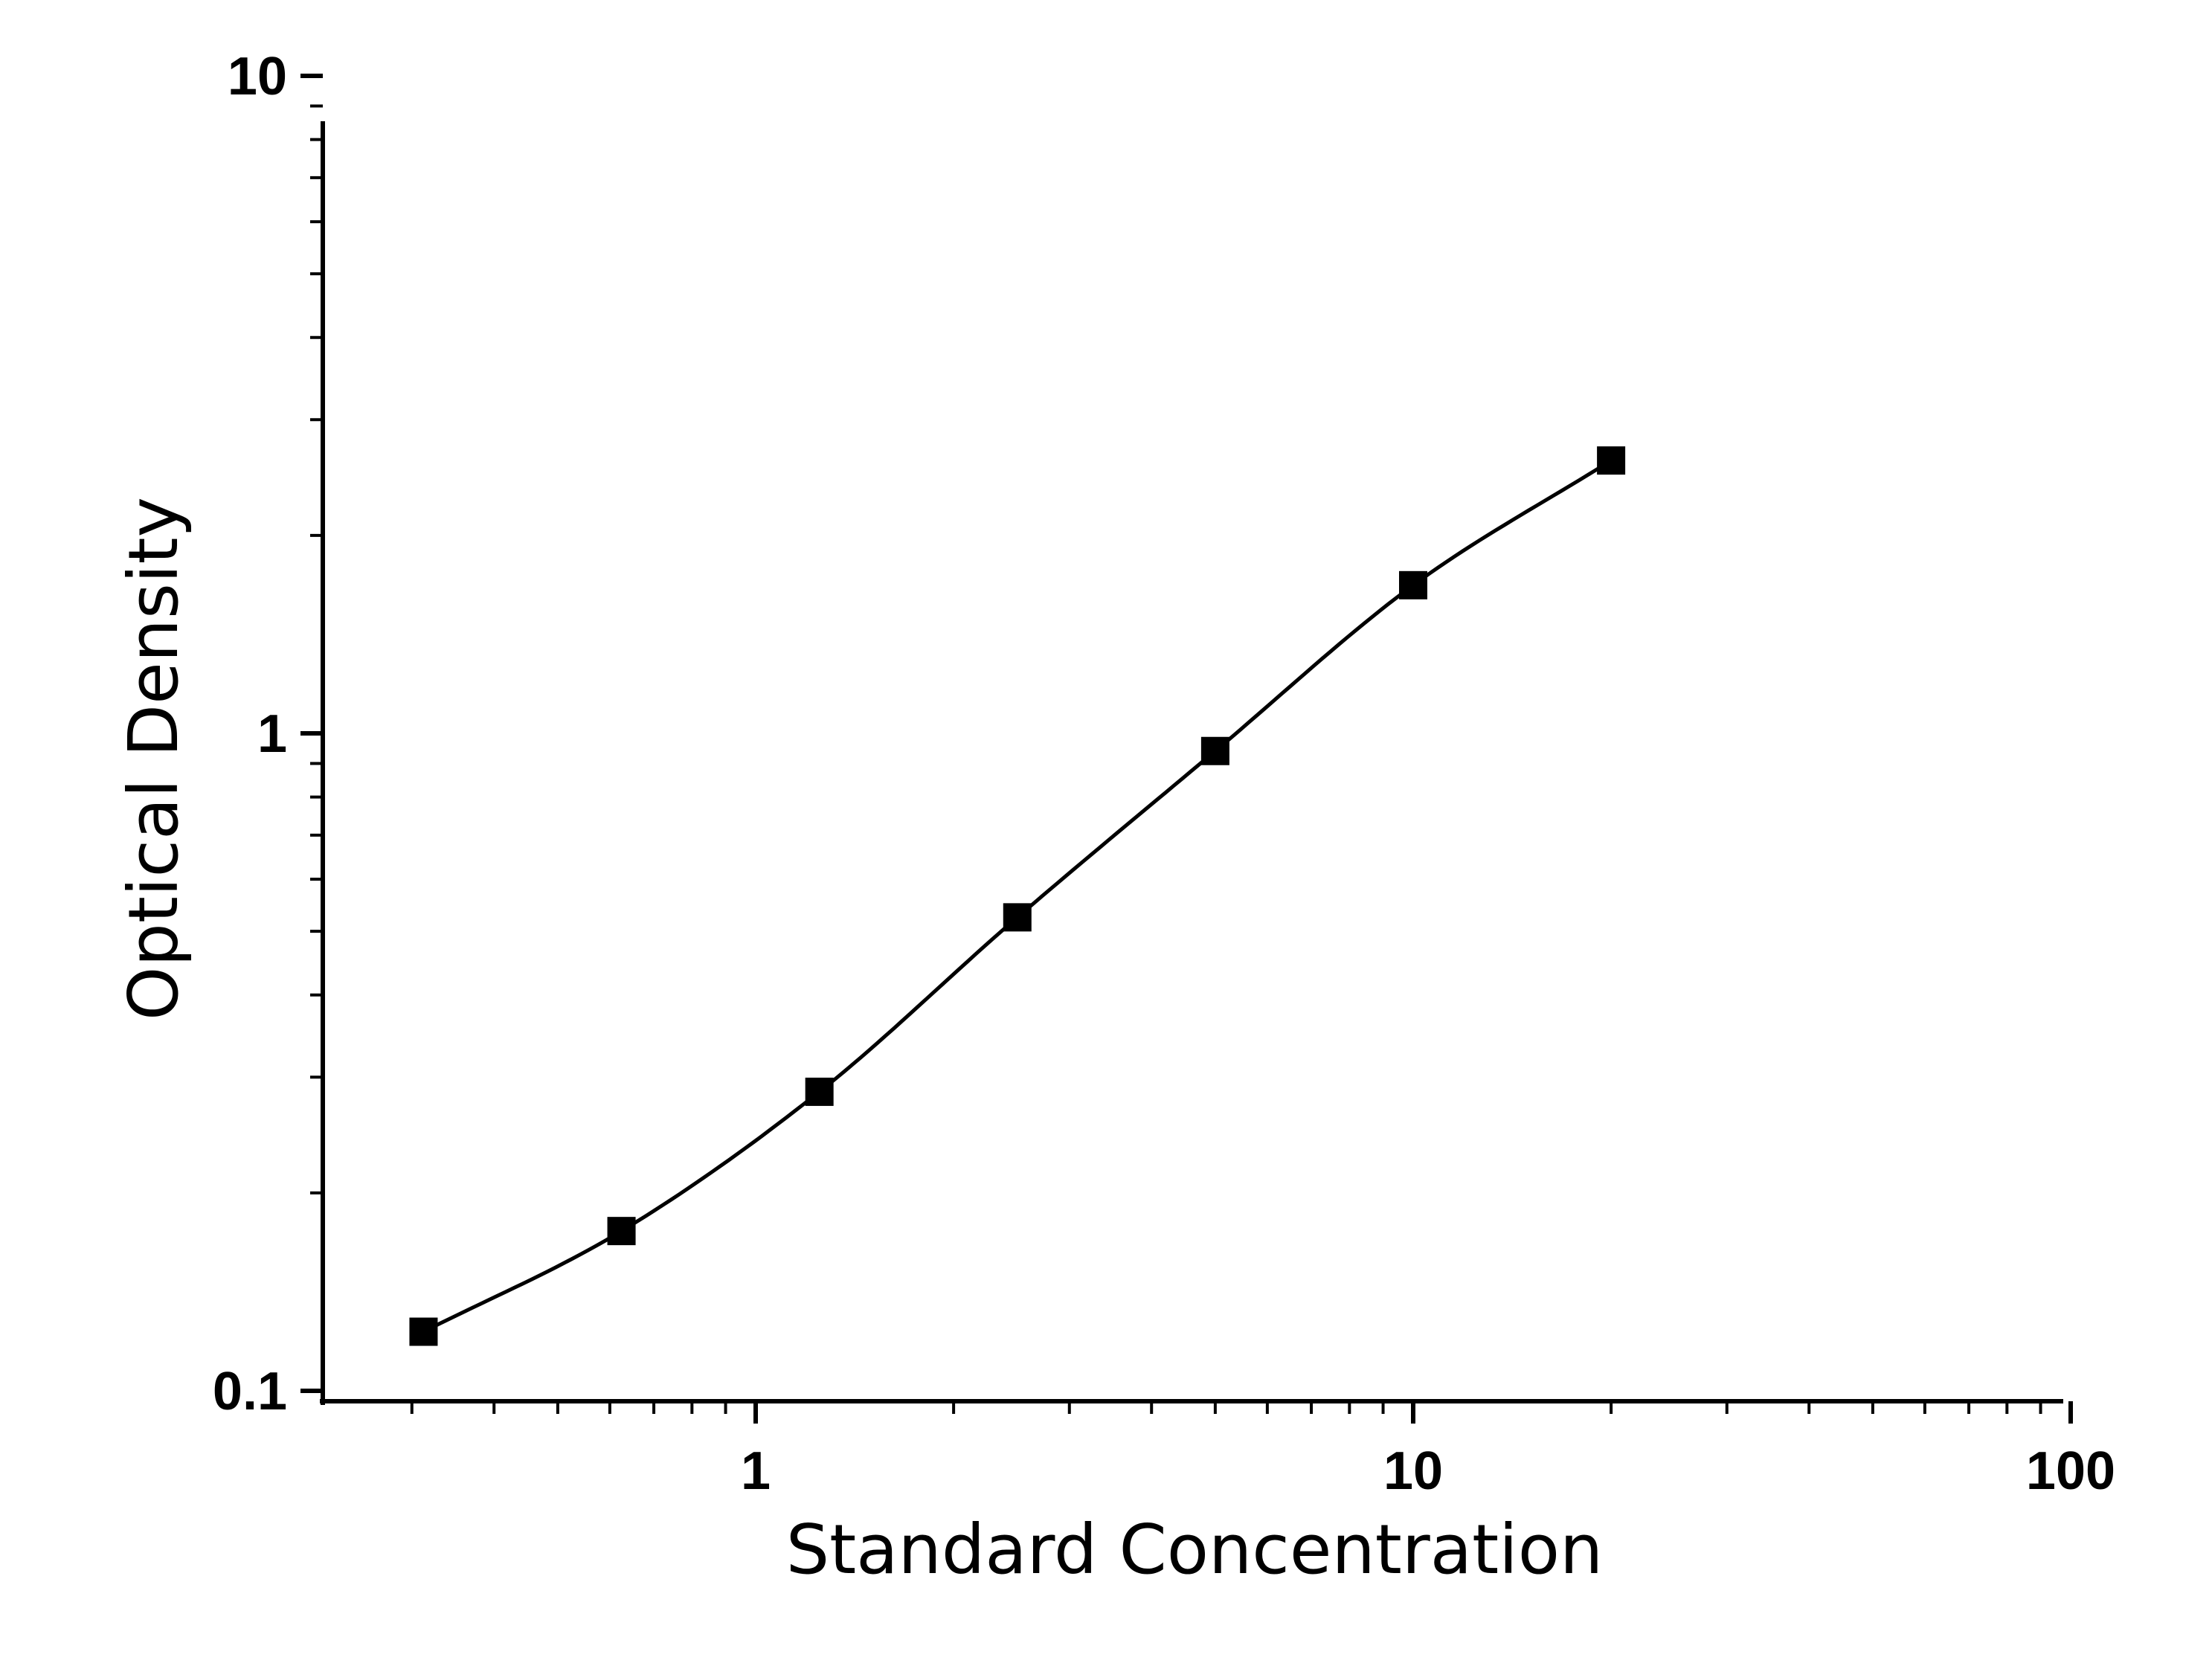  Describe the element at coordinates (1195, 1549) in the screenshot. I see `x-axis-title: Standard Concentration` at that location.